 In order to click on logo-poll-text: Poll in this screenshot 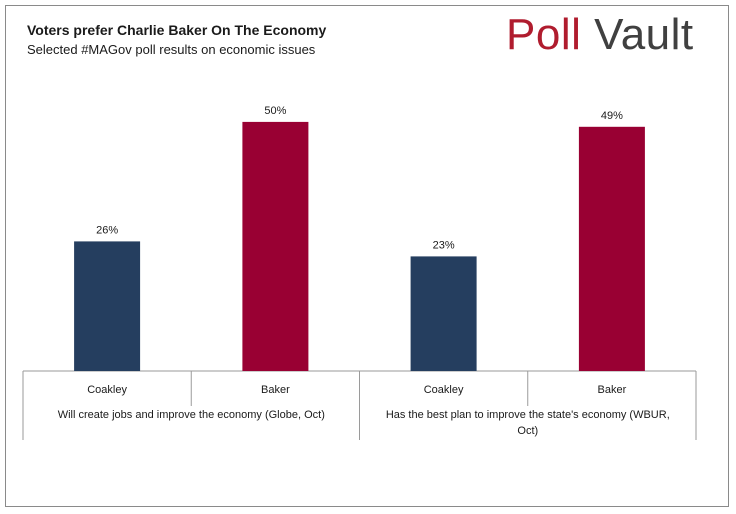, I will do `click(544, 34)`.